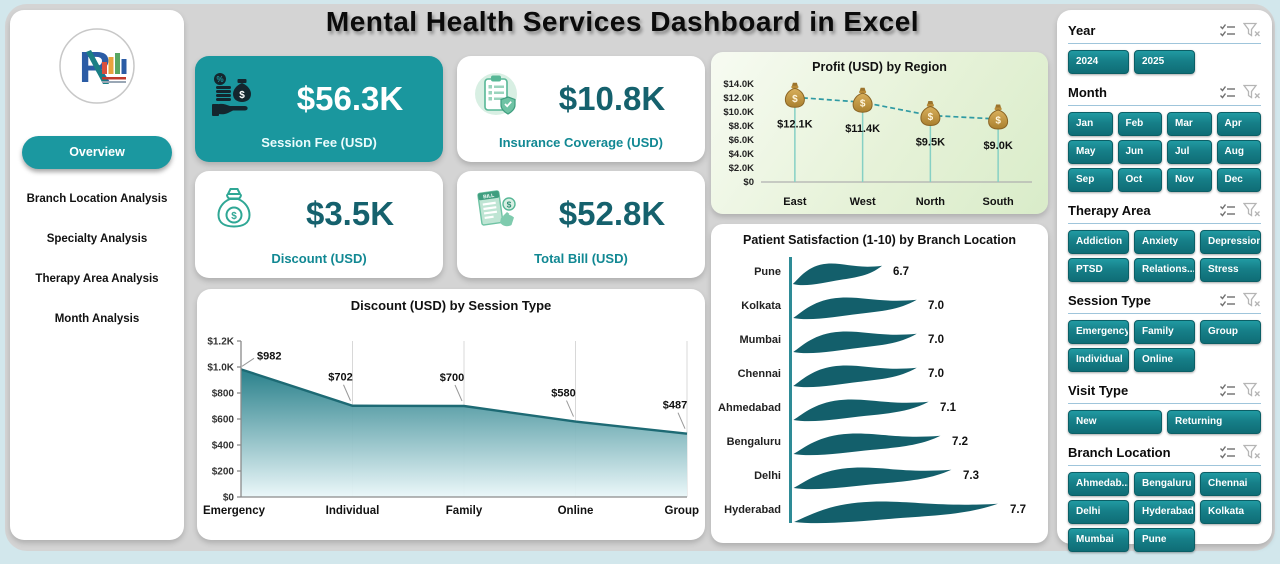  Describe the element at coordinates (496, 209) in the screenshot. I see `bill-receipt-icon: BILL $` at that location.